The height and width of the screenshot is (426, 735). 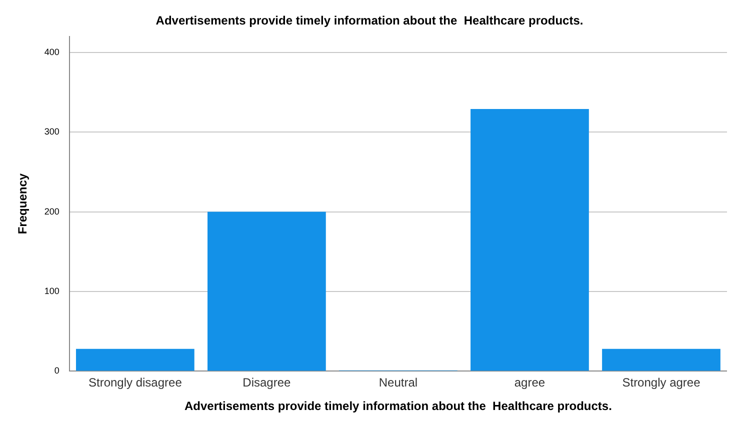 I want to click on x-tick-label: Disagree, so click(x=267, y=383).